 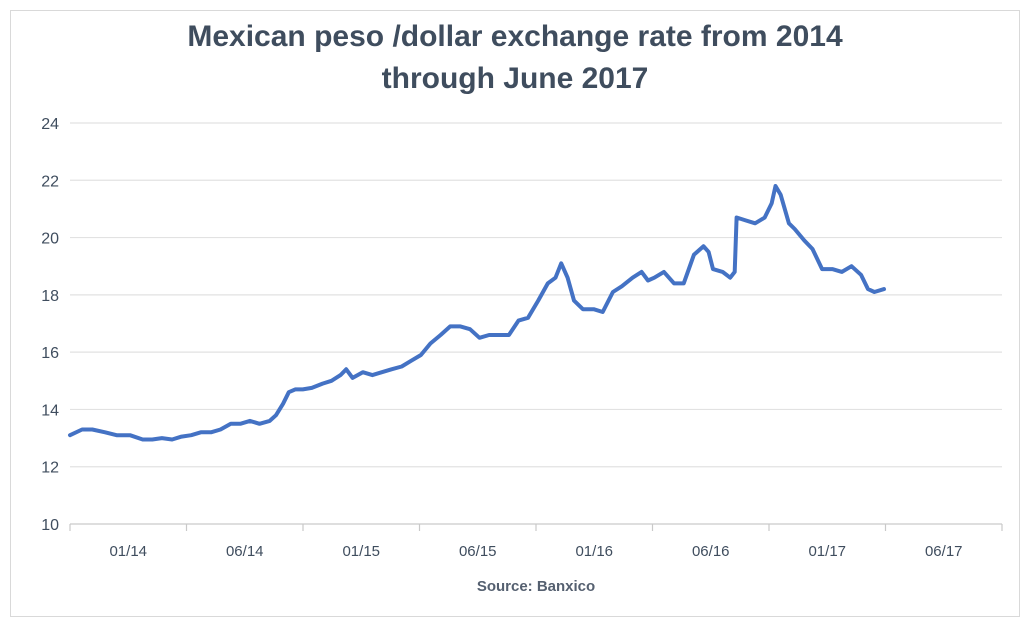 I want to click on y-tick-label: 24, so click(x=50, y=124).